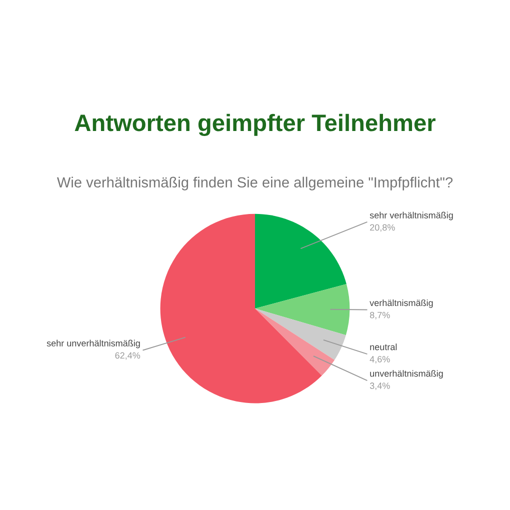 The image size is (510, 510). Describe the element at coordinates (380, 316) in the screenshot. I see `data-label: 8,7%` at that location.